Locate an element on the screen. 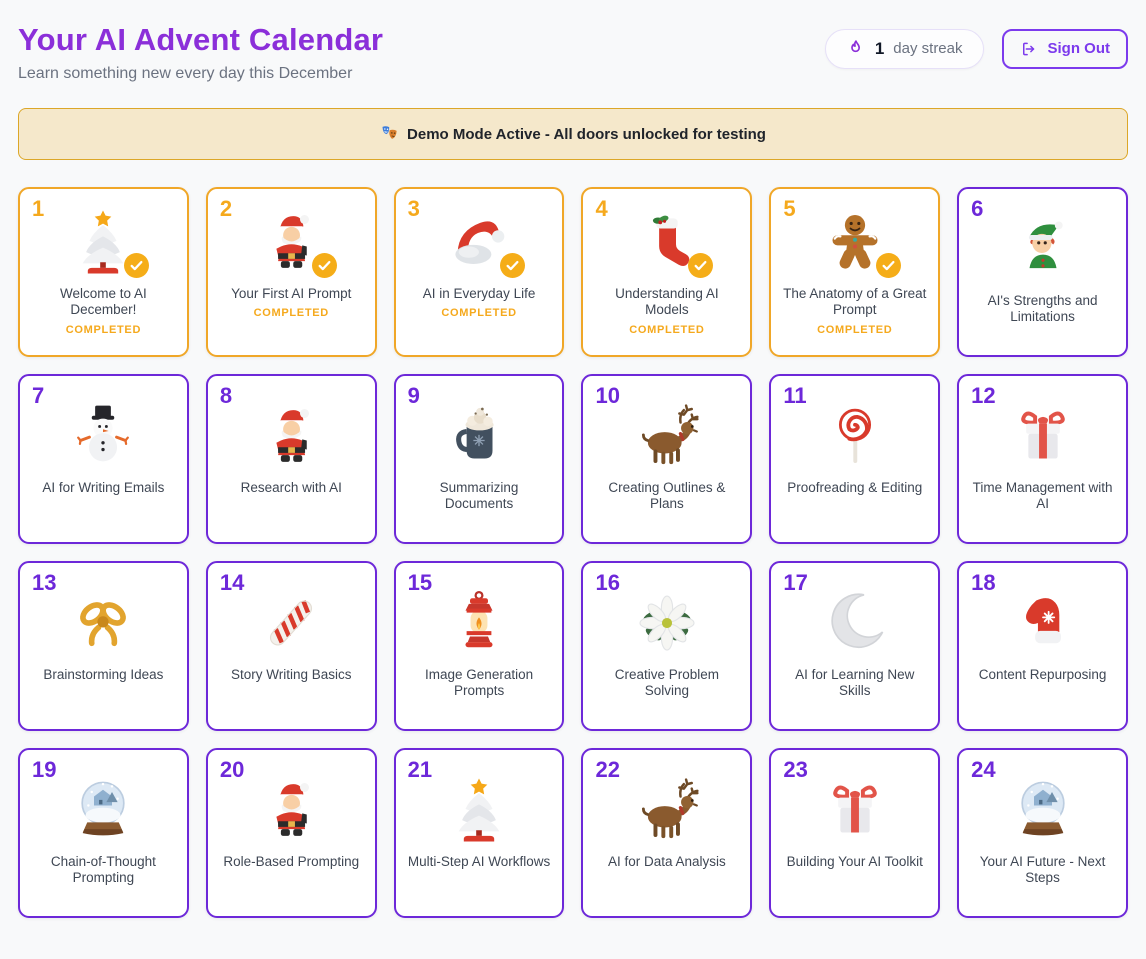  door-19: 19 Chain-of-Thought Prompting is located at coordinates (103, 833).